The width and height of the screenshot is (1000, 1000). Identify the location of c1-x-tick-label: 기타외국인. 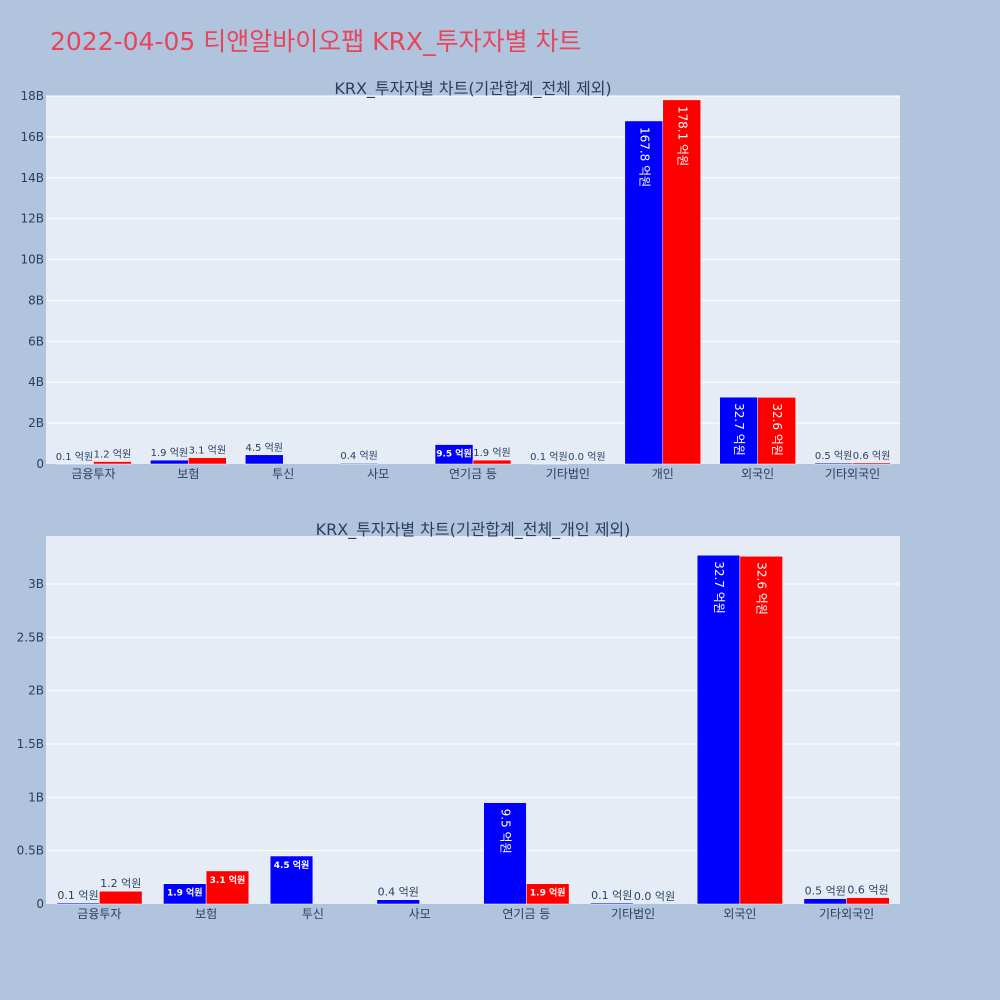
(852, 474).